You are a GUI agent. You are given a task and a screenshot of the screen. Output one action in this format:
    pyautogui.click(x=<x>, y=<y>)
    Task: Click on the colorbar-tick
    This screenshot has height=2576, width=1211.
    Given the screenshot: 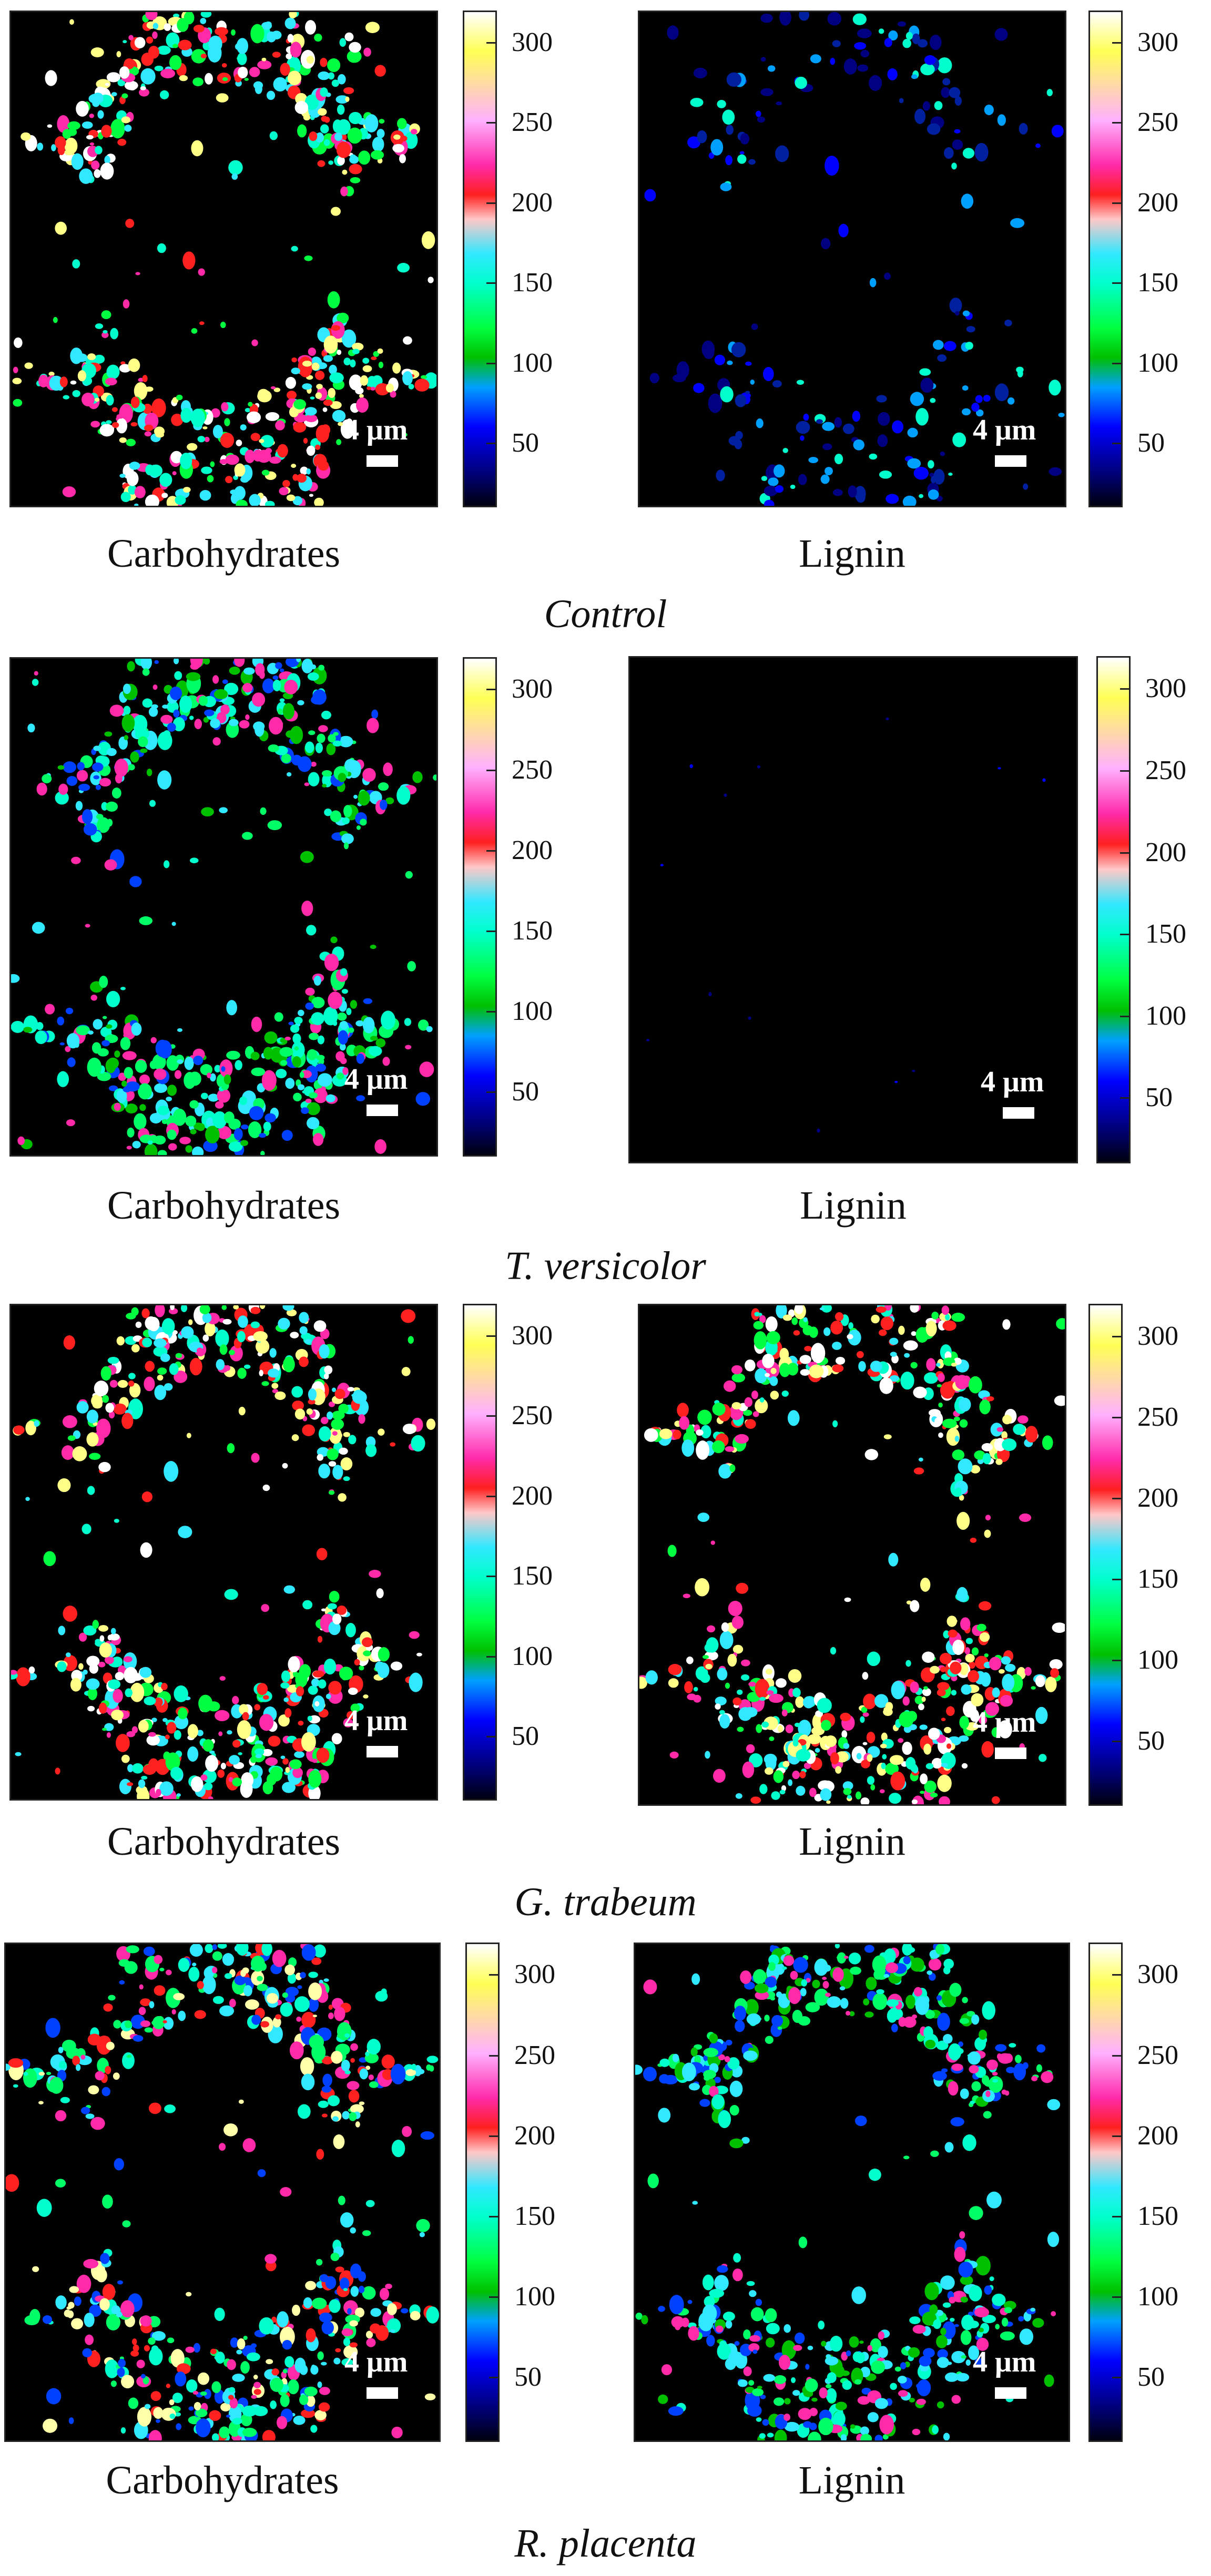 What is the action you would take?
    pyautogui.click(x=492, y=770)
    